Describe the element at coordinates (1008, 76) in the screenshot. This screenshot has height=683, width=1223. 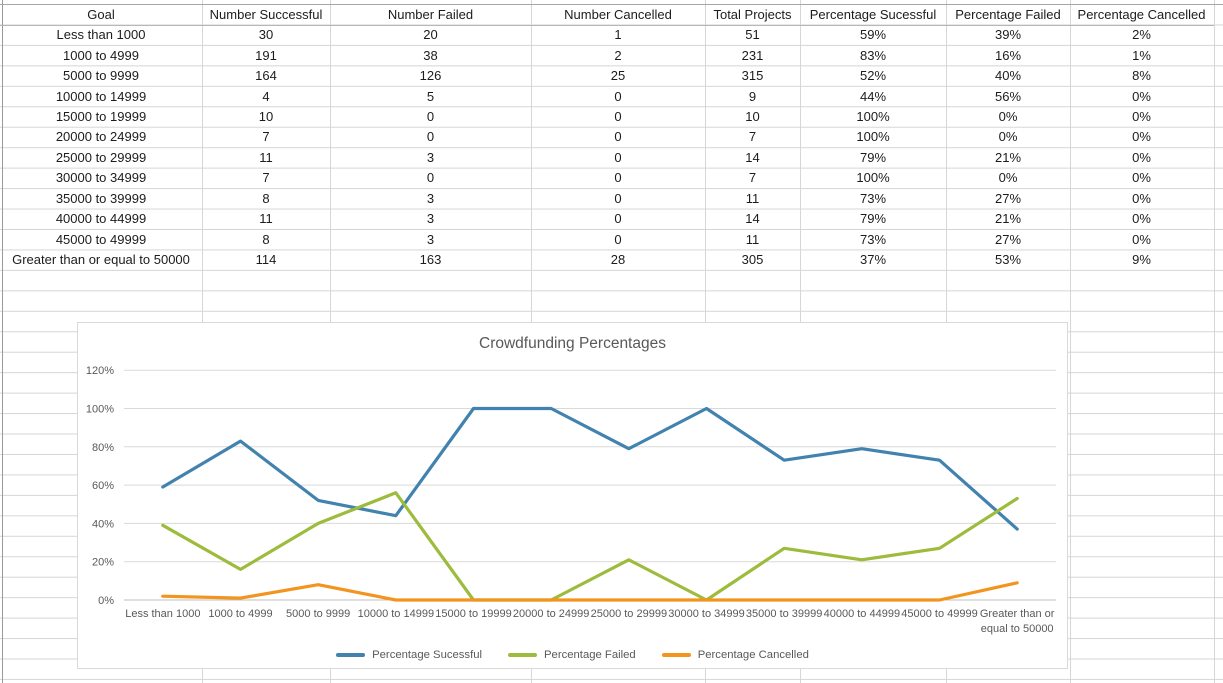
I see `cell: 40%` at that location.